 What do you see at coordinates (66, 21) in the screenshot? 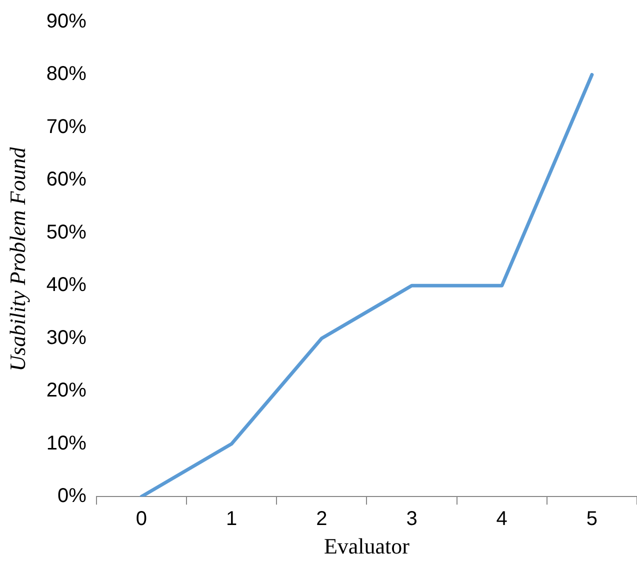
I see `y-tick-label: 90%` at bounding box center [66, 21].